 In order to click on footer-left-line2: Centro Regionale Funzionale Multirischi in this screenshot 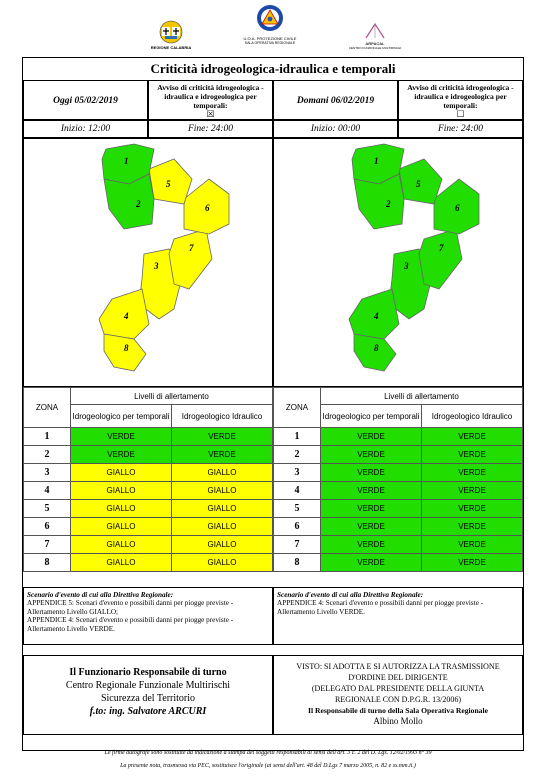, I will do `click(148, 685)`.